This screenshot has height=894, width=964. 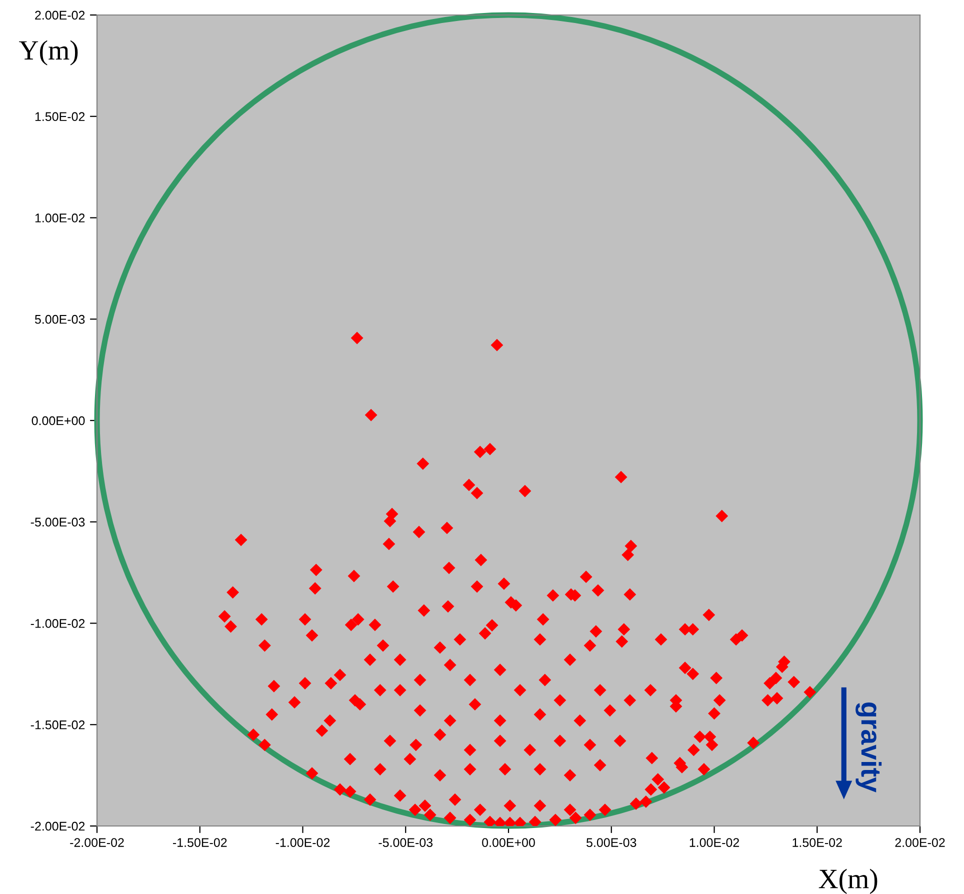 What do you see at coordinates (199, 842) in the screenshot?
I see `x-tick-label: -1.50E-02` at bounding box center [199, 842].